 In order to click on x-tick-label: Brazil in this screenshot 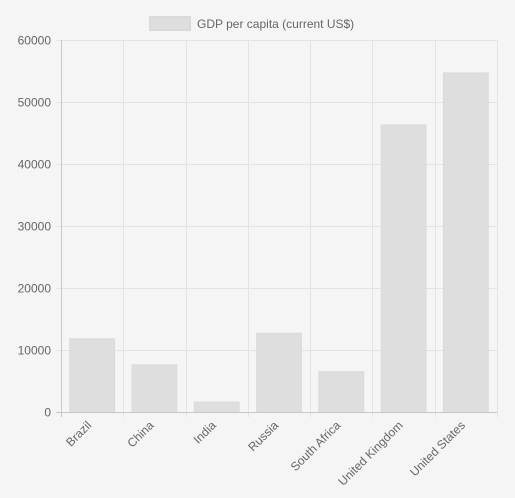, I will do `click(78, 433)`.